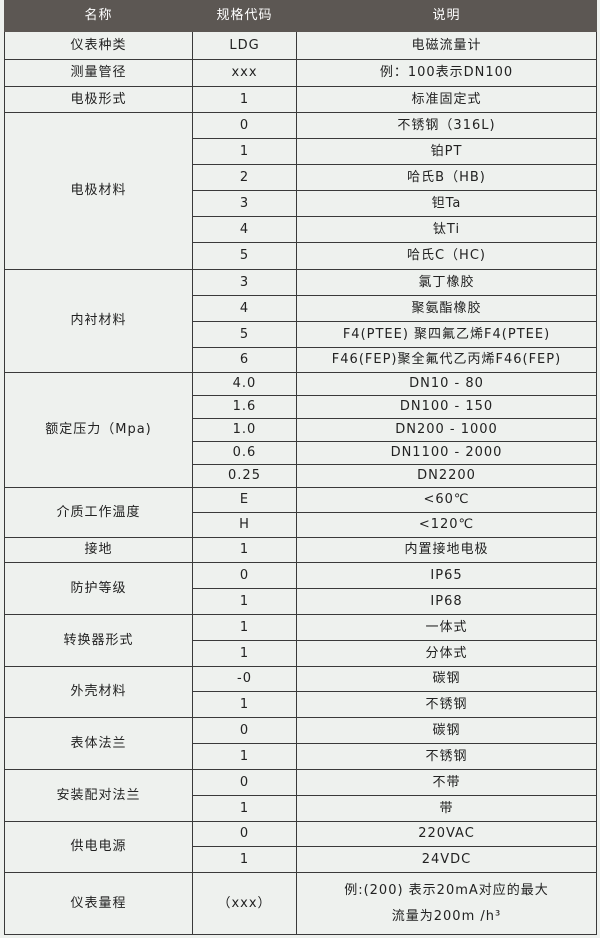 The height and width of the screenshot is (938, 600). I want to click on description-cell: 电磁流量计, so click(446, 45).